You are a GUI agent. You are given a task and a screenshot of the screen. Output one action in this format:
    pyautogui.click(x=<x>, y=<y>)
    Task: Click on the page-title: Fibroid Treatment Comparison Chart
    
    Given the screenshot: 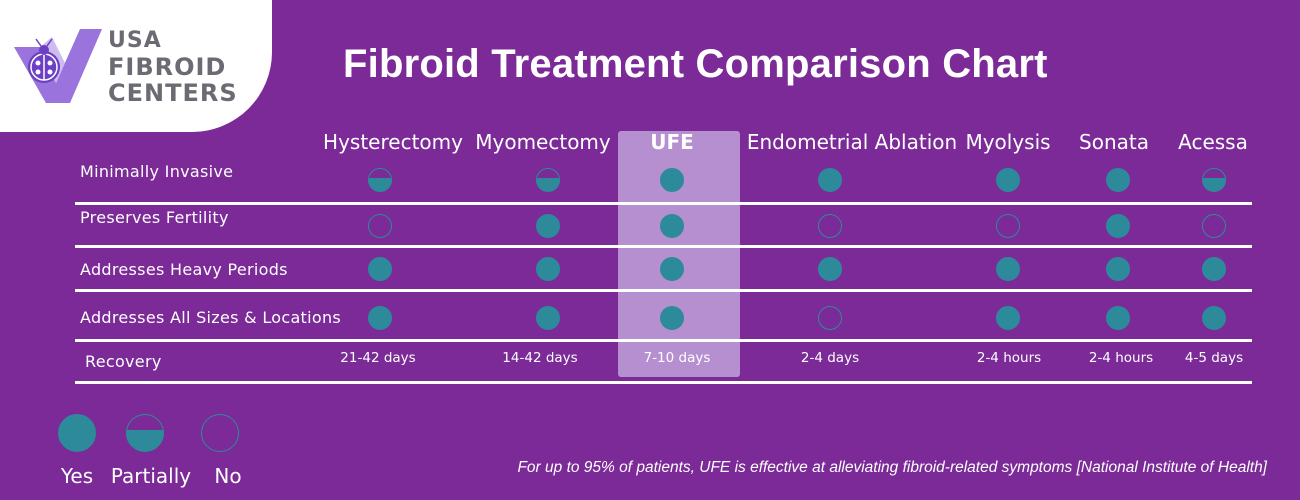 What is the action you would take?
    pyautogui.click(x=695, y=64)
    